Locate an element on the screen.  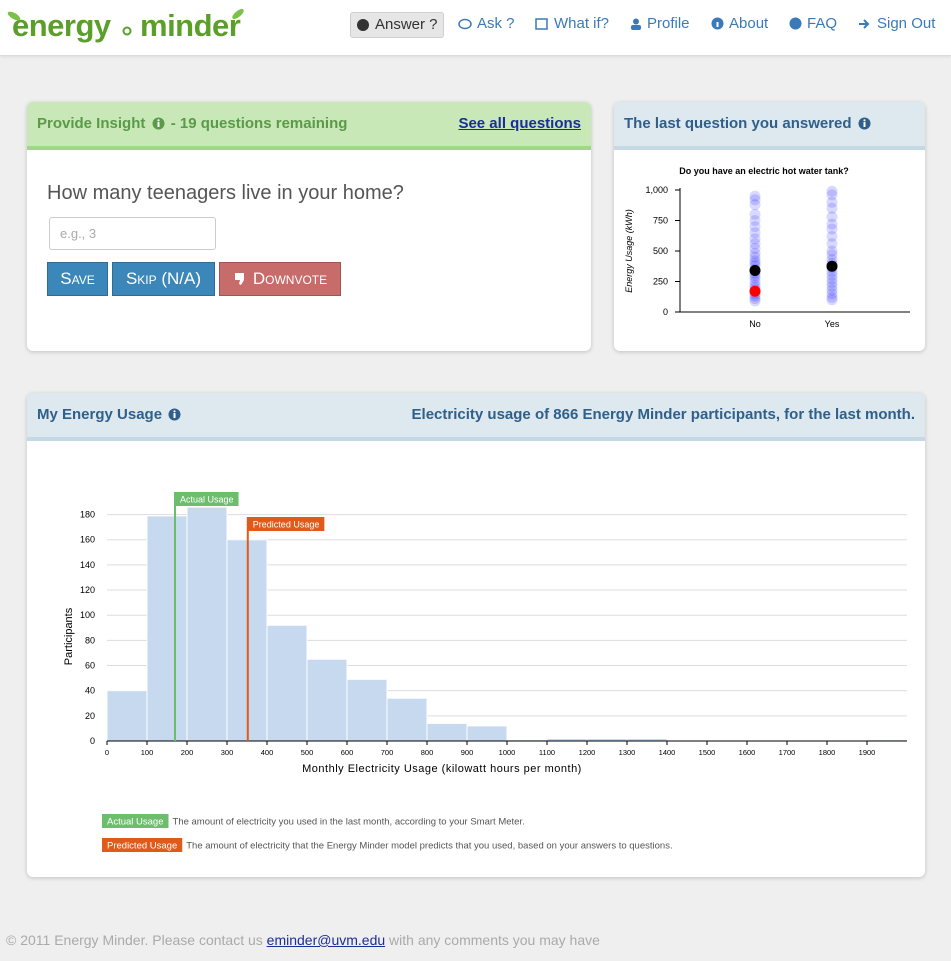
x-tick-label: 1900 is located at coordinates (867, 752).